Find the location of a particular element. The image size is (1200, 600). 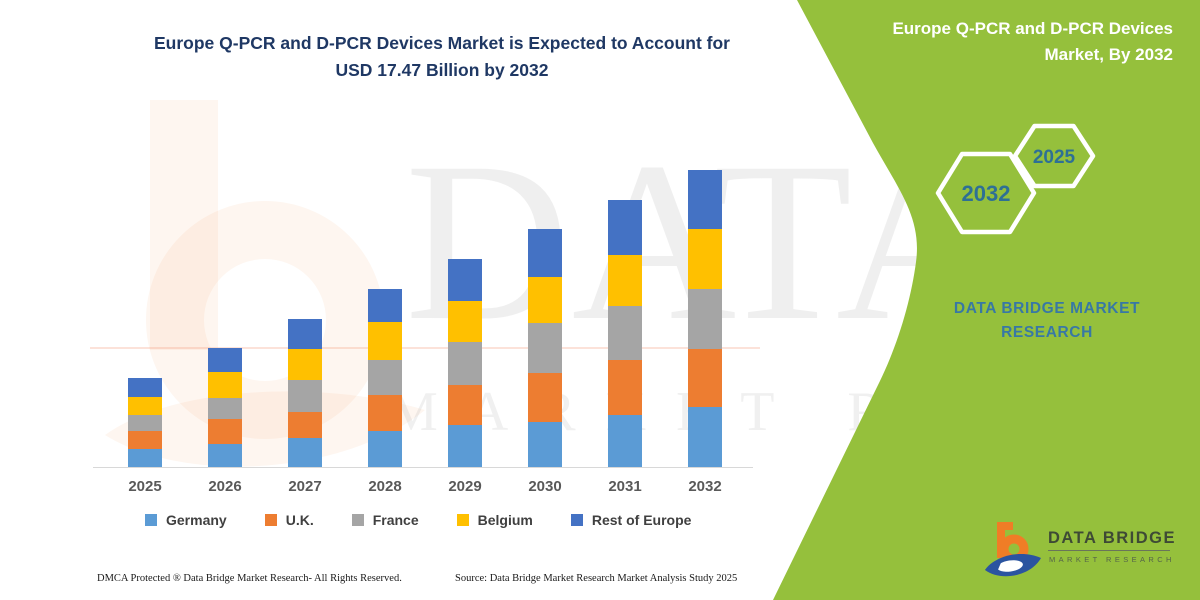

brand-subtitle: MARKET RESEARCH is located at coordinates (1112, 559).